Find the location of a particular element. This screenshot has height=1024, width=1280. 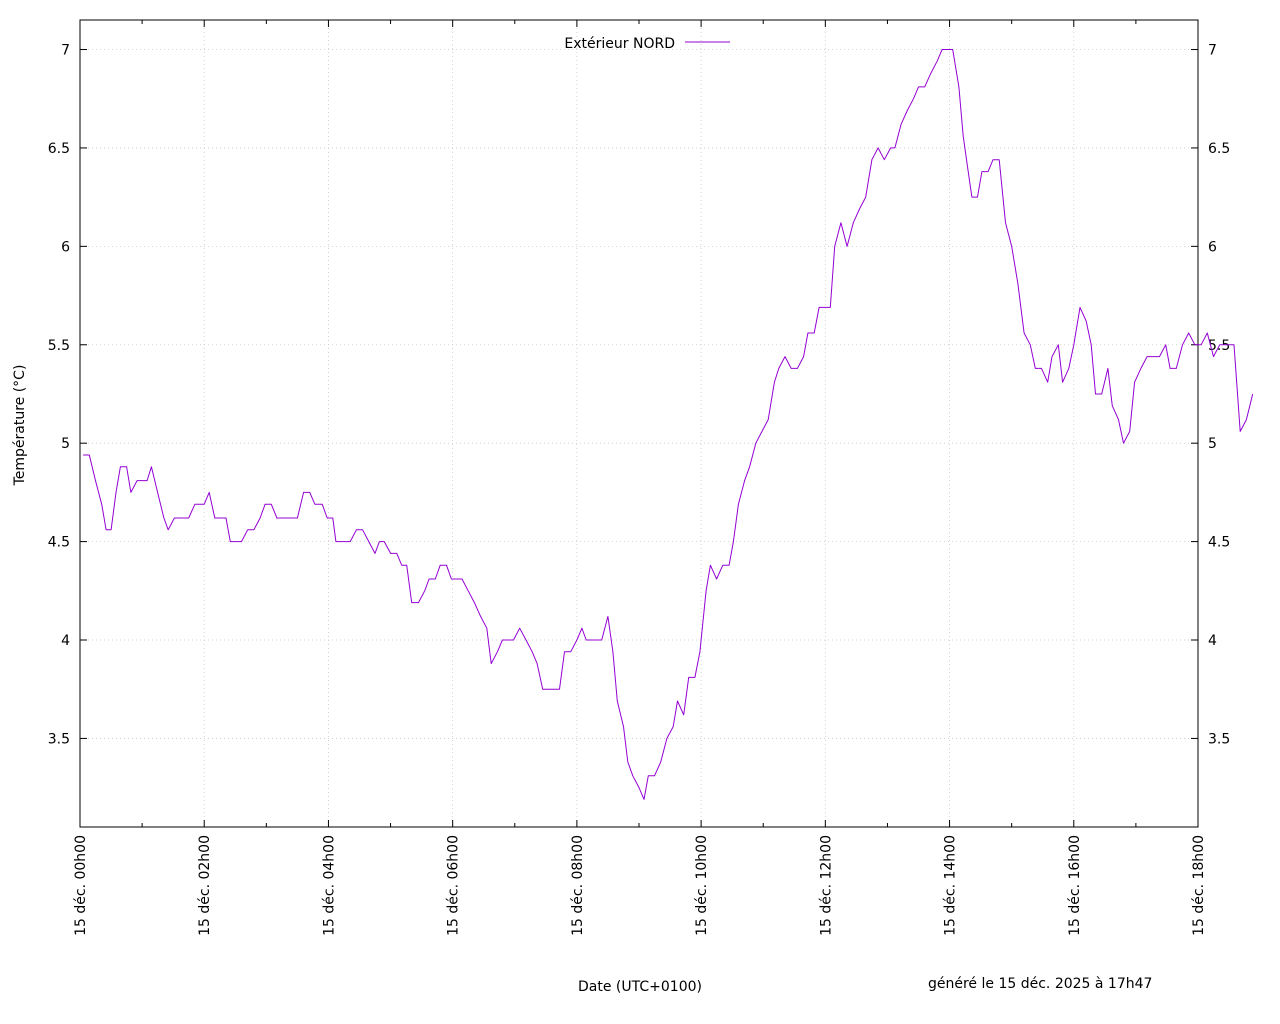

y-tick-label-right: 6.5 is located at coordinates (1219, 149).